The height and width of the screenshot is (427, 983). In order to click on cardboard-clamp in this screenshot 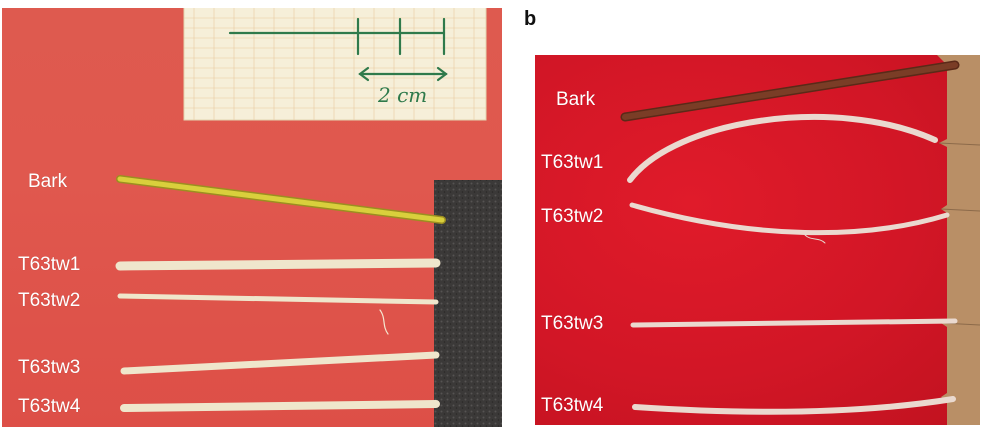, I will do `click(958, 240)`.